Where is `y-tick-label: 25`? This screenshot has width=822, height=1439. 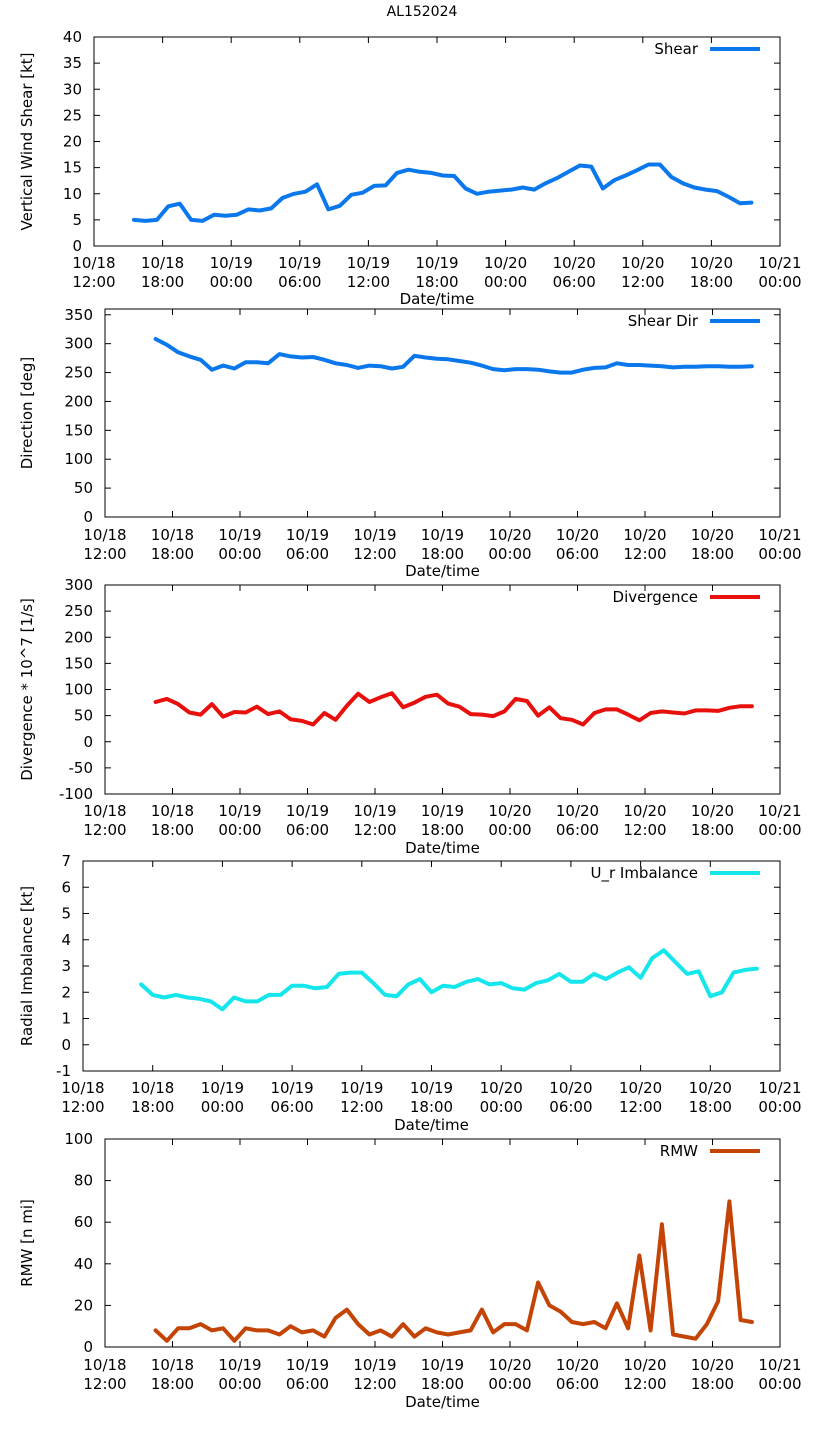
y-tick-label: 25 is located at coordinates (72, 115).